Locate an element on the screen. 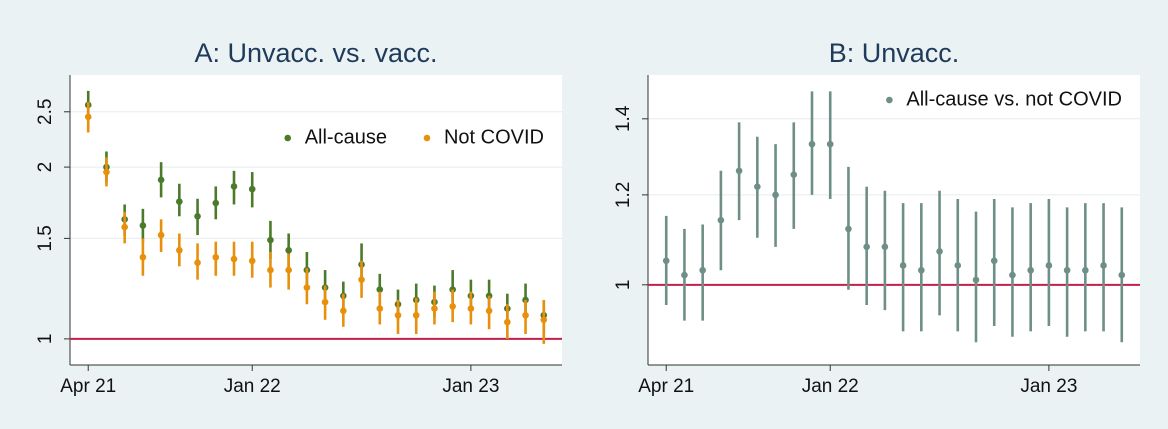 The height and width of the screenshot is (429, 1168). y-tick-label: 1.4 is located at coordinates (623, 118).